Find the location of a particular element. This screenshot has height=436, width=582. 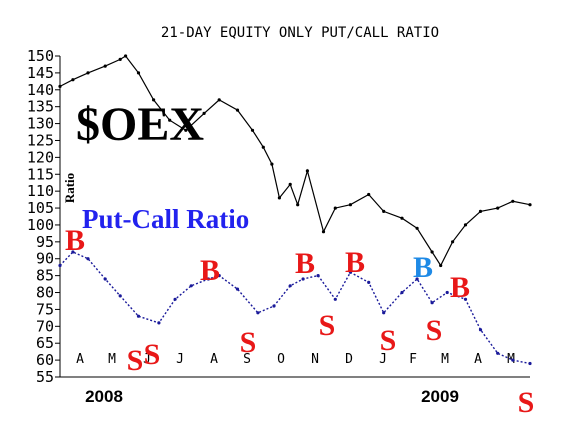

y-tick-label: 145 is located at coordinates (40, 73).